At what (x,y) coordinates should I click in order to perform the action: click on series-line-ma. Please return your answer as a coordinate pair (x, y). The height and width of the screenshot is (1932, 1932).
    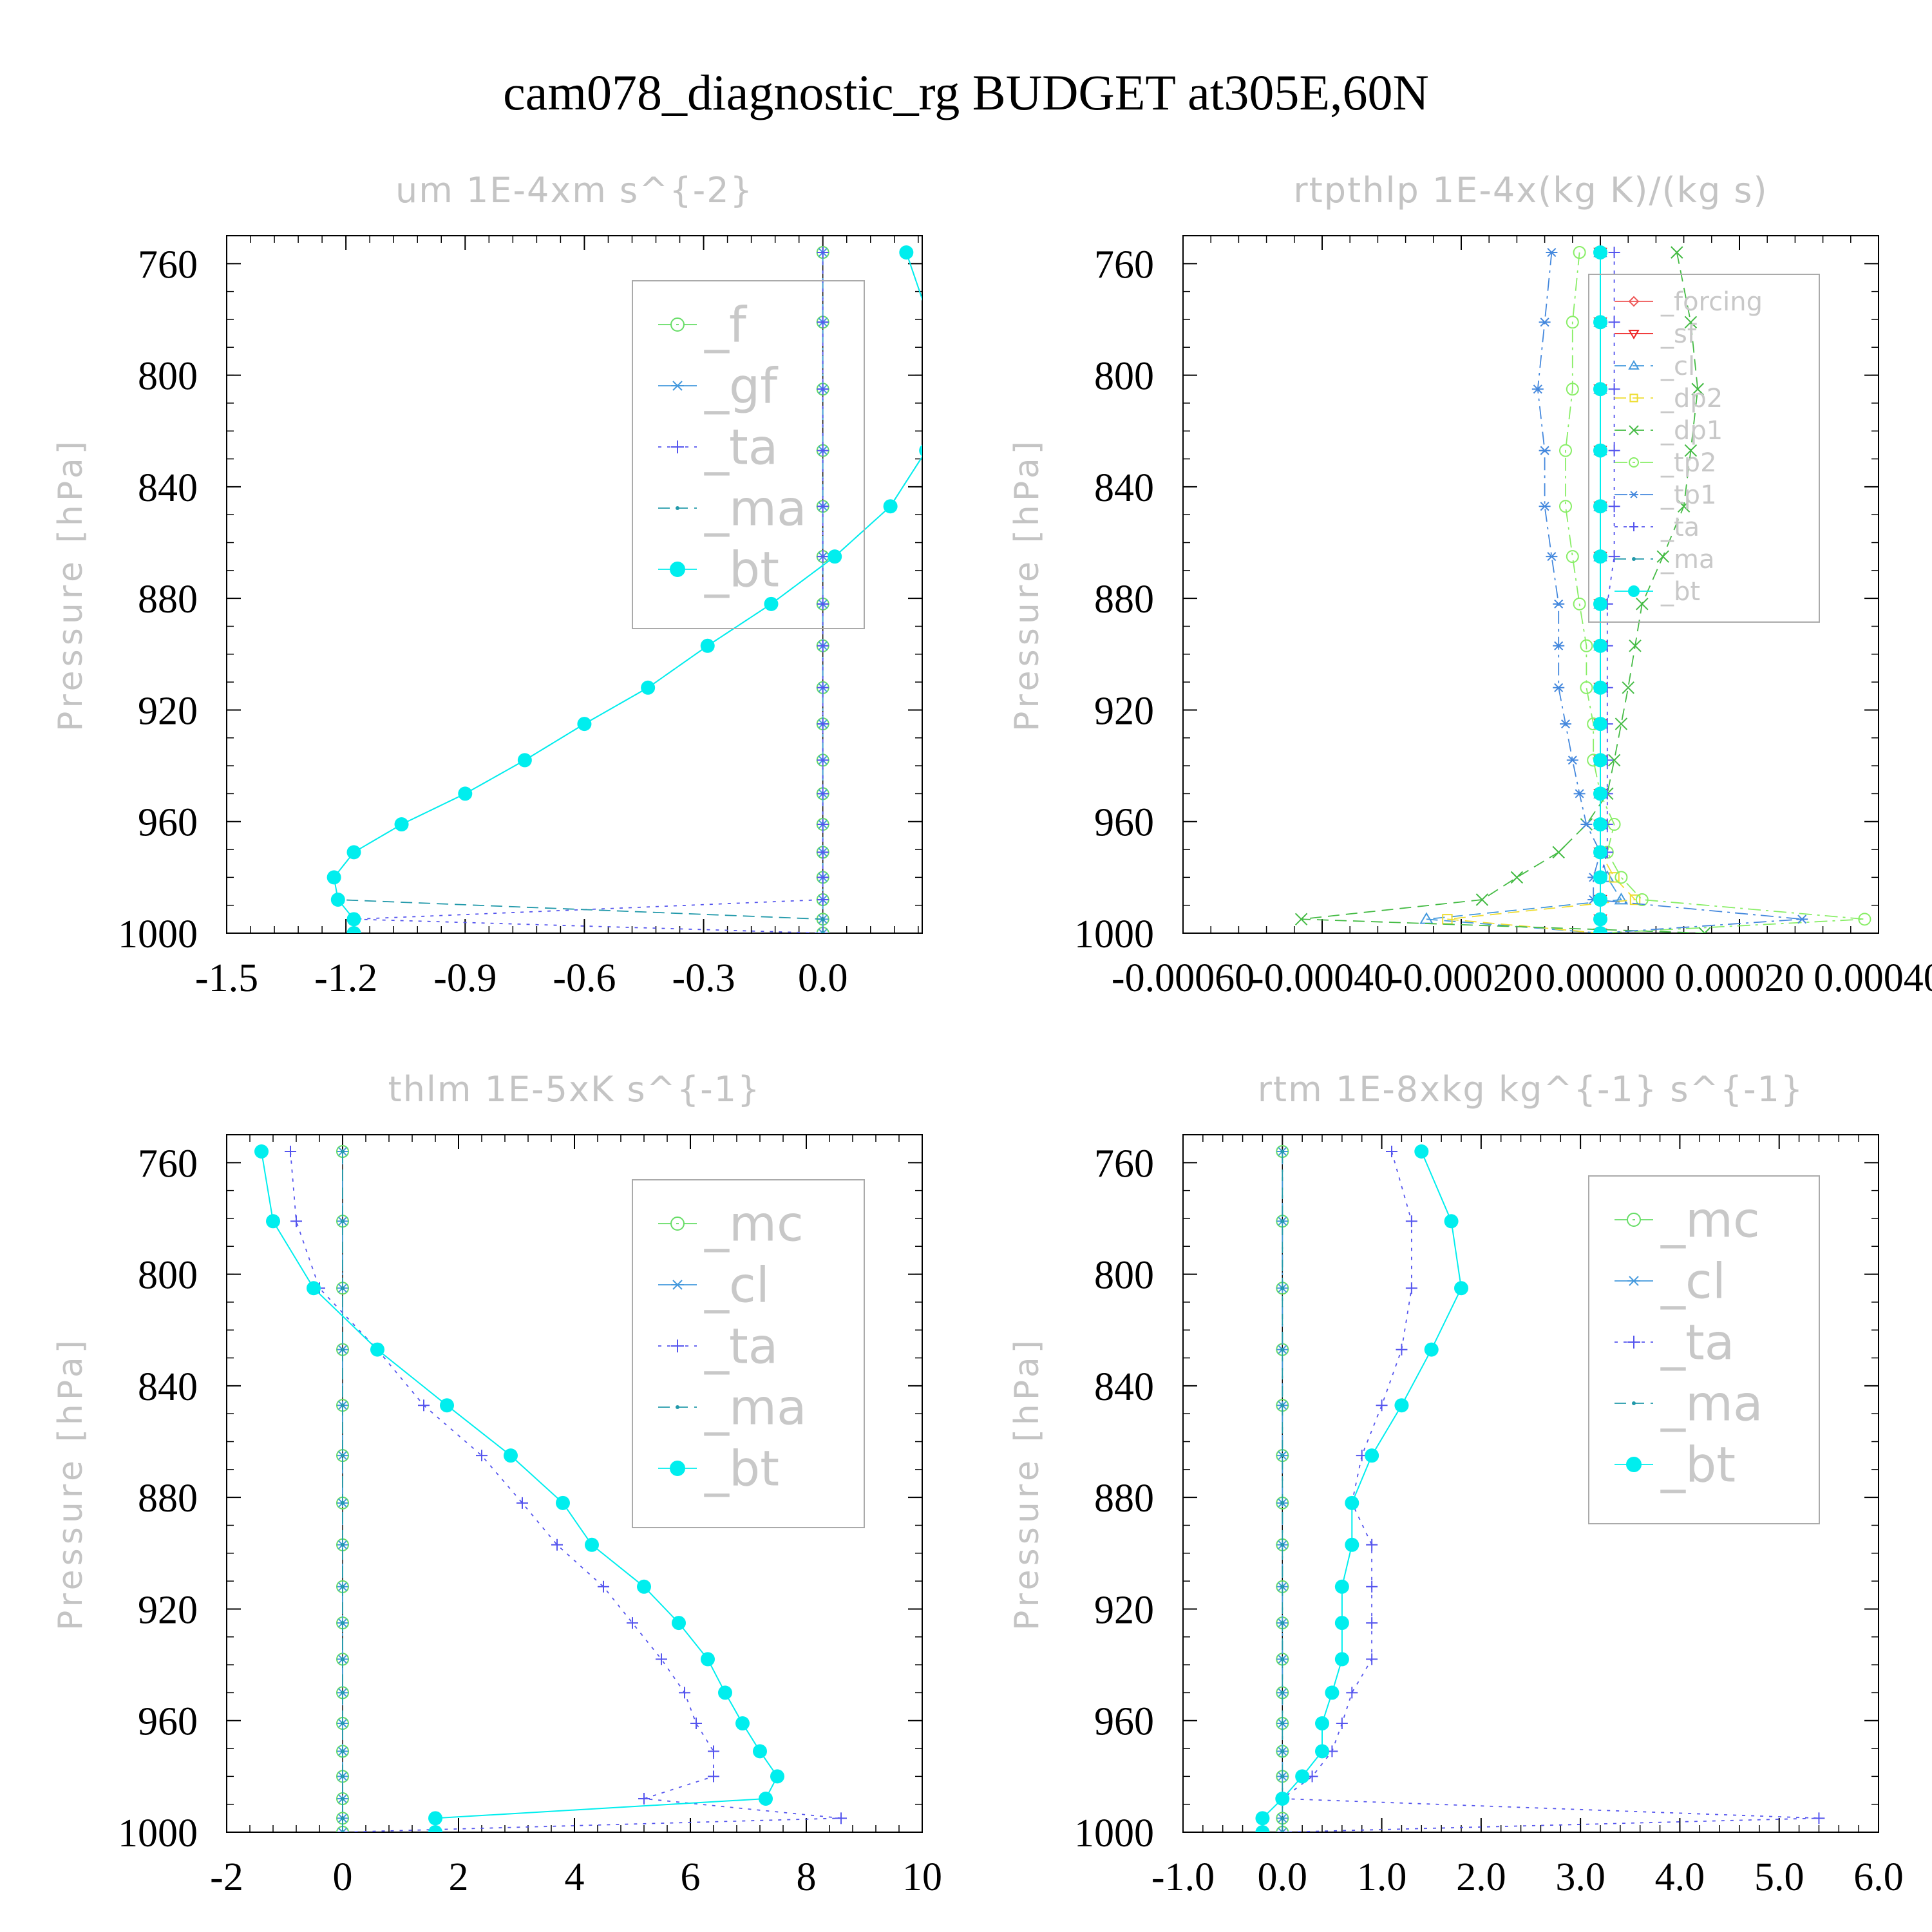
    Looking at the image, I should click on (627, 592).